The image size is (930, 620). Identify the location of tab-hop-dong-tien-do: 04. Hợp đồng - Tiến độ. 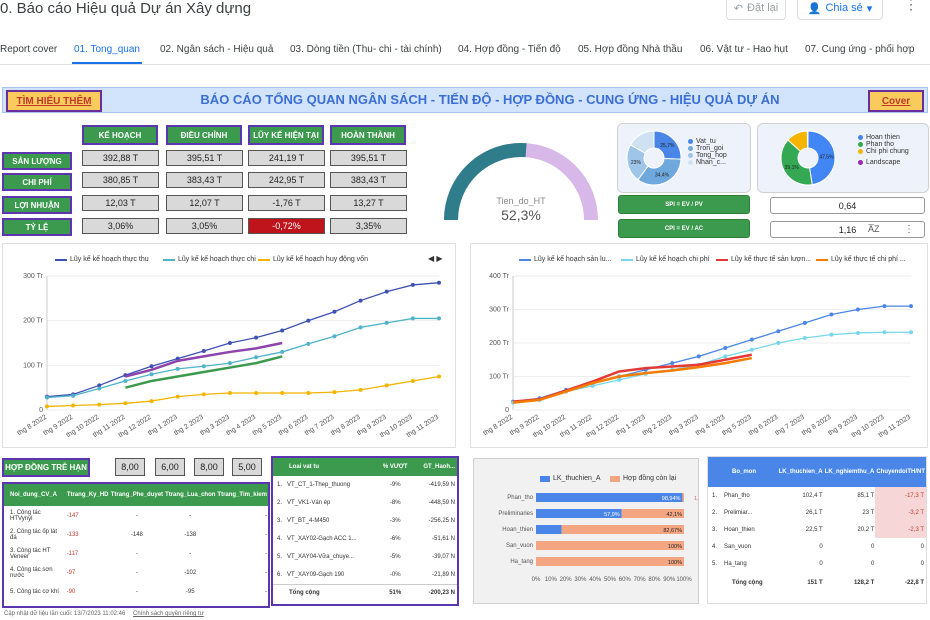
(509, 49).